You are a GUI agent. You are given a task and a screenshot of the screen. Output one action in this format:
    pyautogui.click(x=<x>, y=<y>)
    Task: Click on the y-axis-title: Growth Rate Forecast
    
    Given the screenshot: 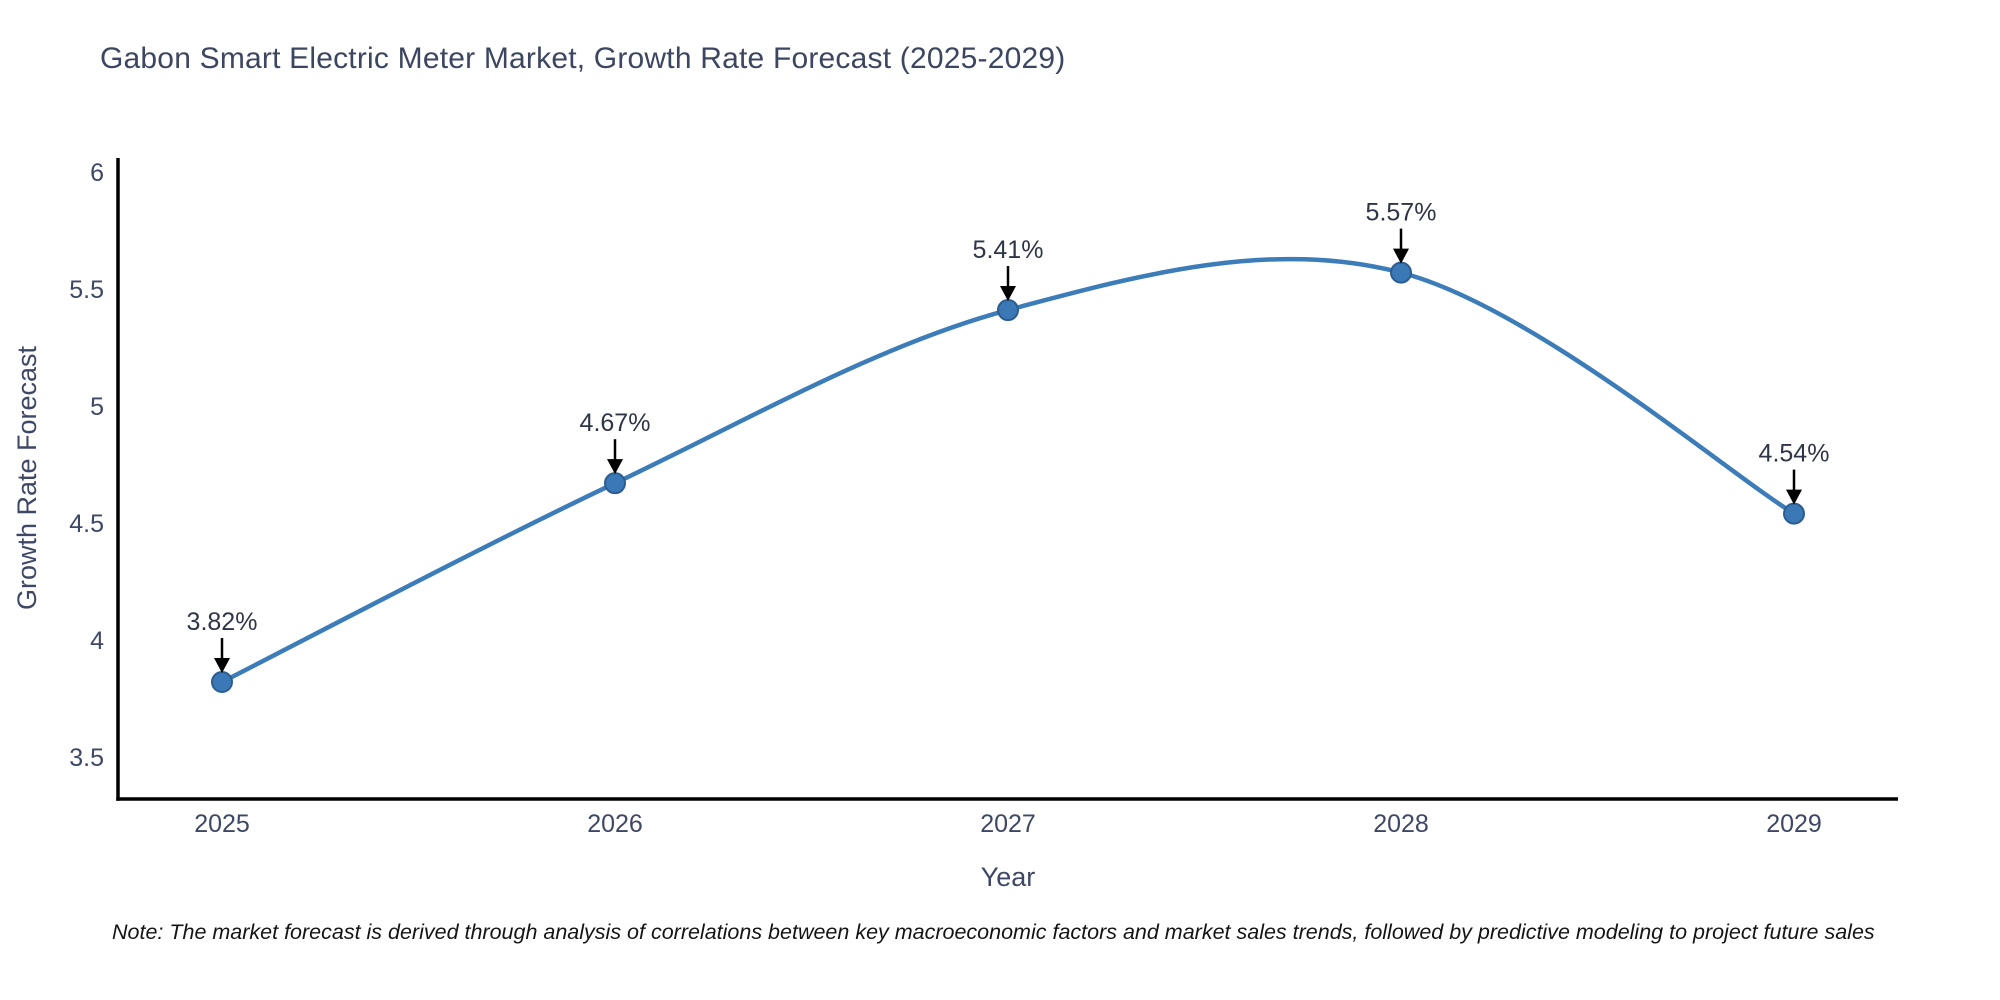 What is the action you would take?
    pyautogui.click(x=27, y=477)
    